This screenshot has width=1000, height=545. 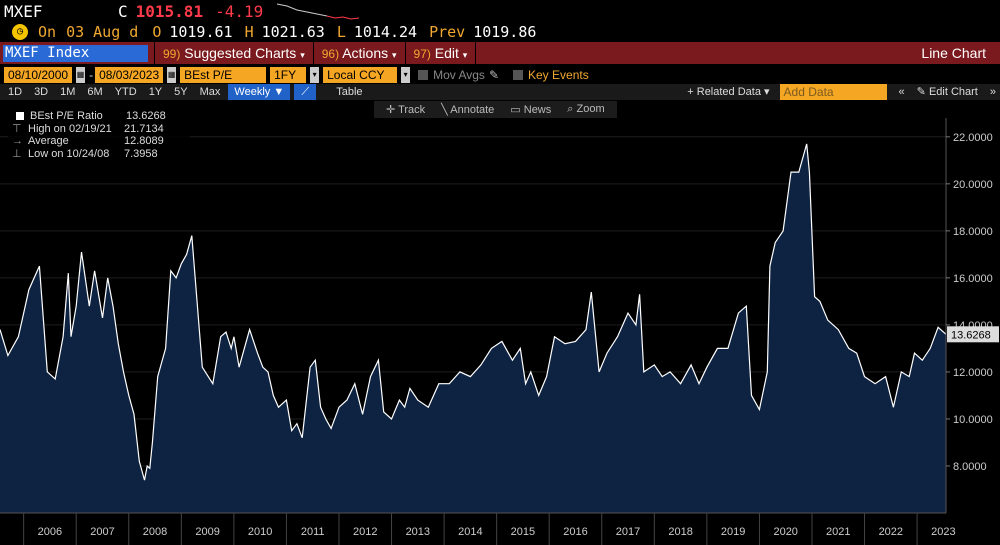 I want to click on last-value-box, so click(x=973, y=334).